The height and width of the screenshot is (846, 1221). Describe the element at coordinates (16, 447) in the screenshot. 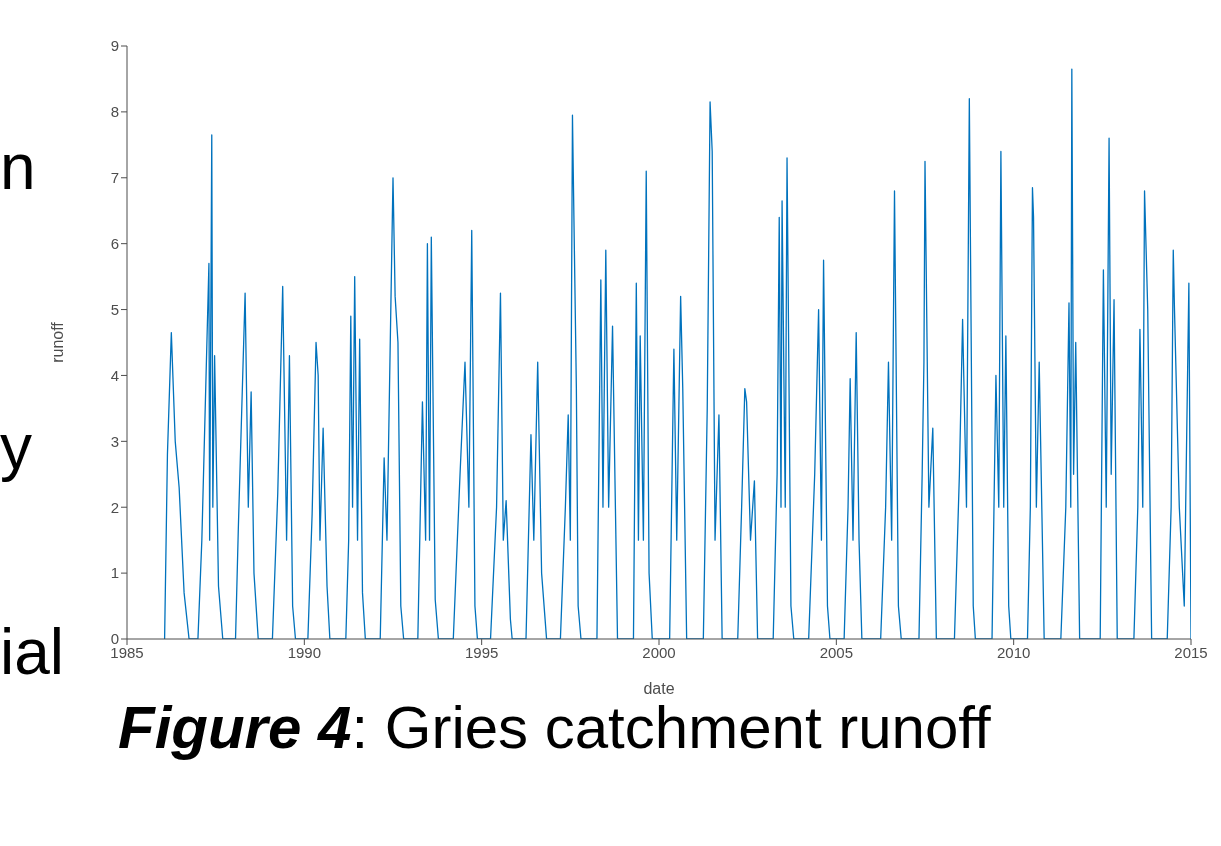

I see `text: y` at that location.